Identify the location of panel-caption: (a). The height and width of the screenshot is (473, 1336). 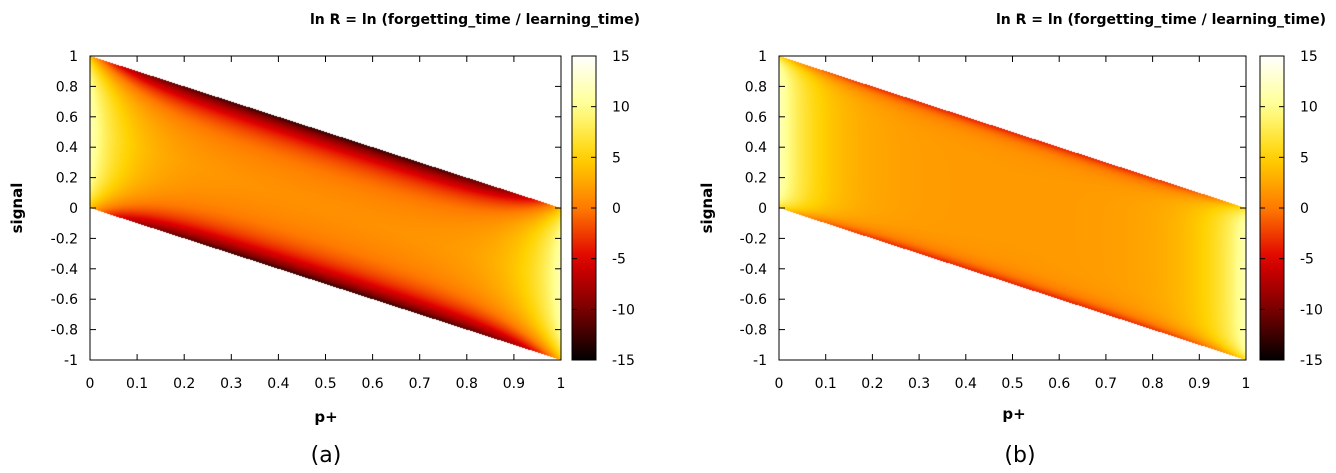
(326, 455).